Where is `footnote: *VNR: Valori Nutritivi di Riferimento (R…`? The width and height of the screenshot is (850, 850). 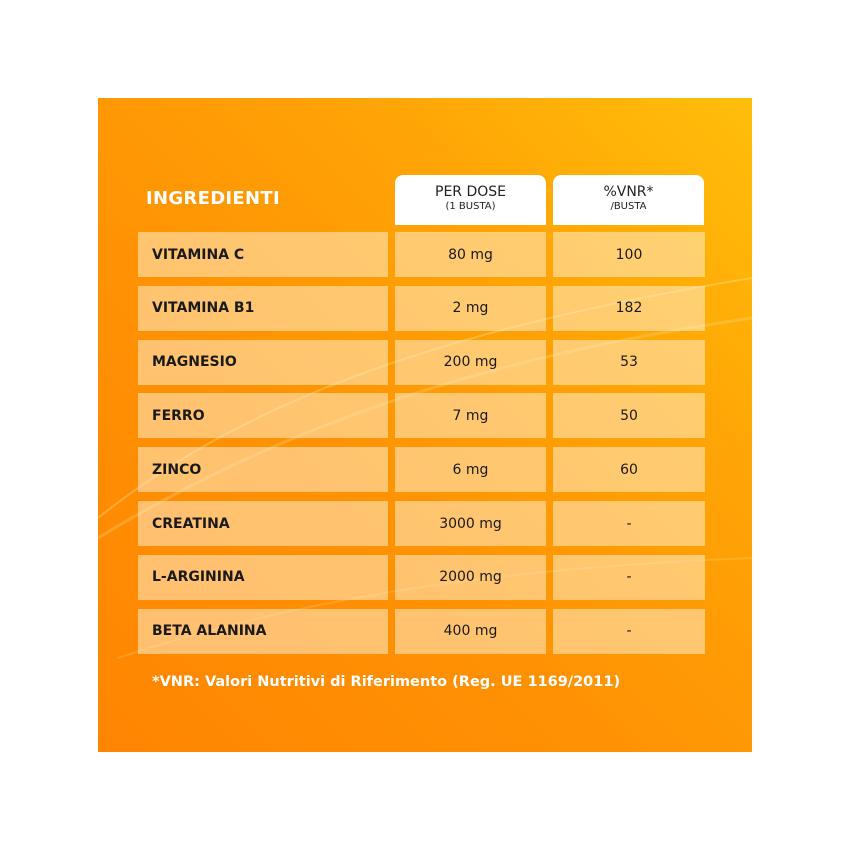 footnote: *VNR: Valori Nutritivi di Riferimento (R… is located at coordinates (386, 682).